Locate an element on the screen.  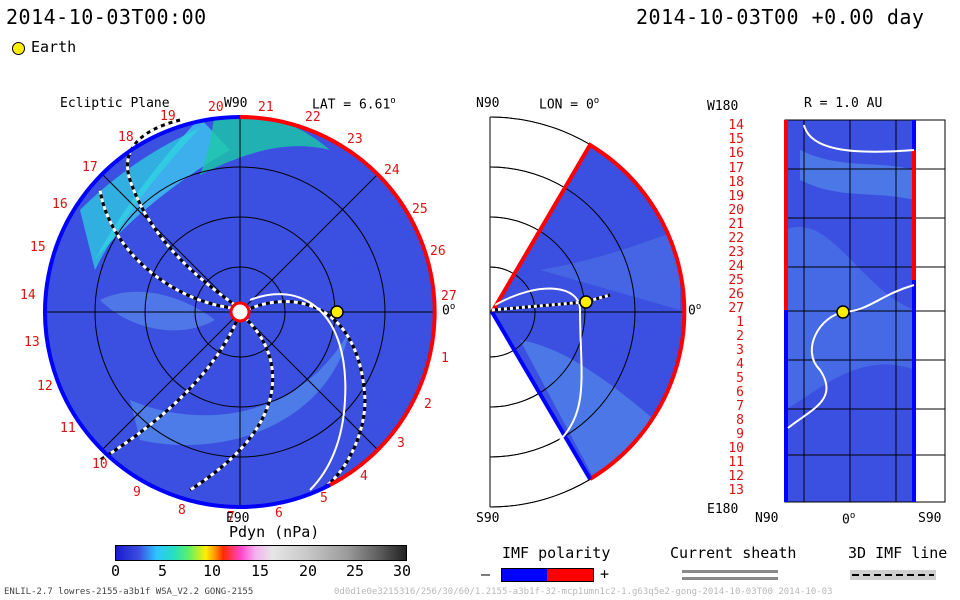
row-label: 24 is located at coordinates (736, 266).